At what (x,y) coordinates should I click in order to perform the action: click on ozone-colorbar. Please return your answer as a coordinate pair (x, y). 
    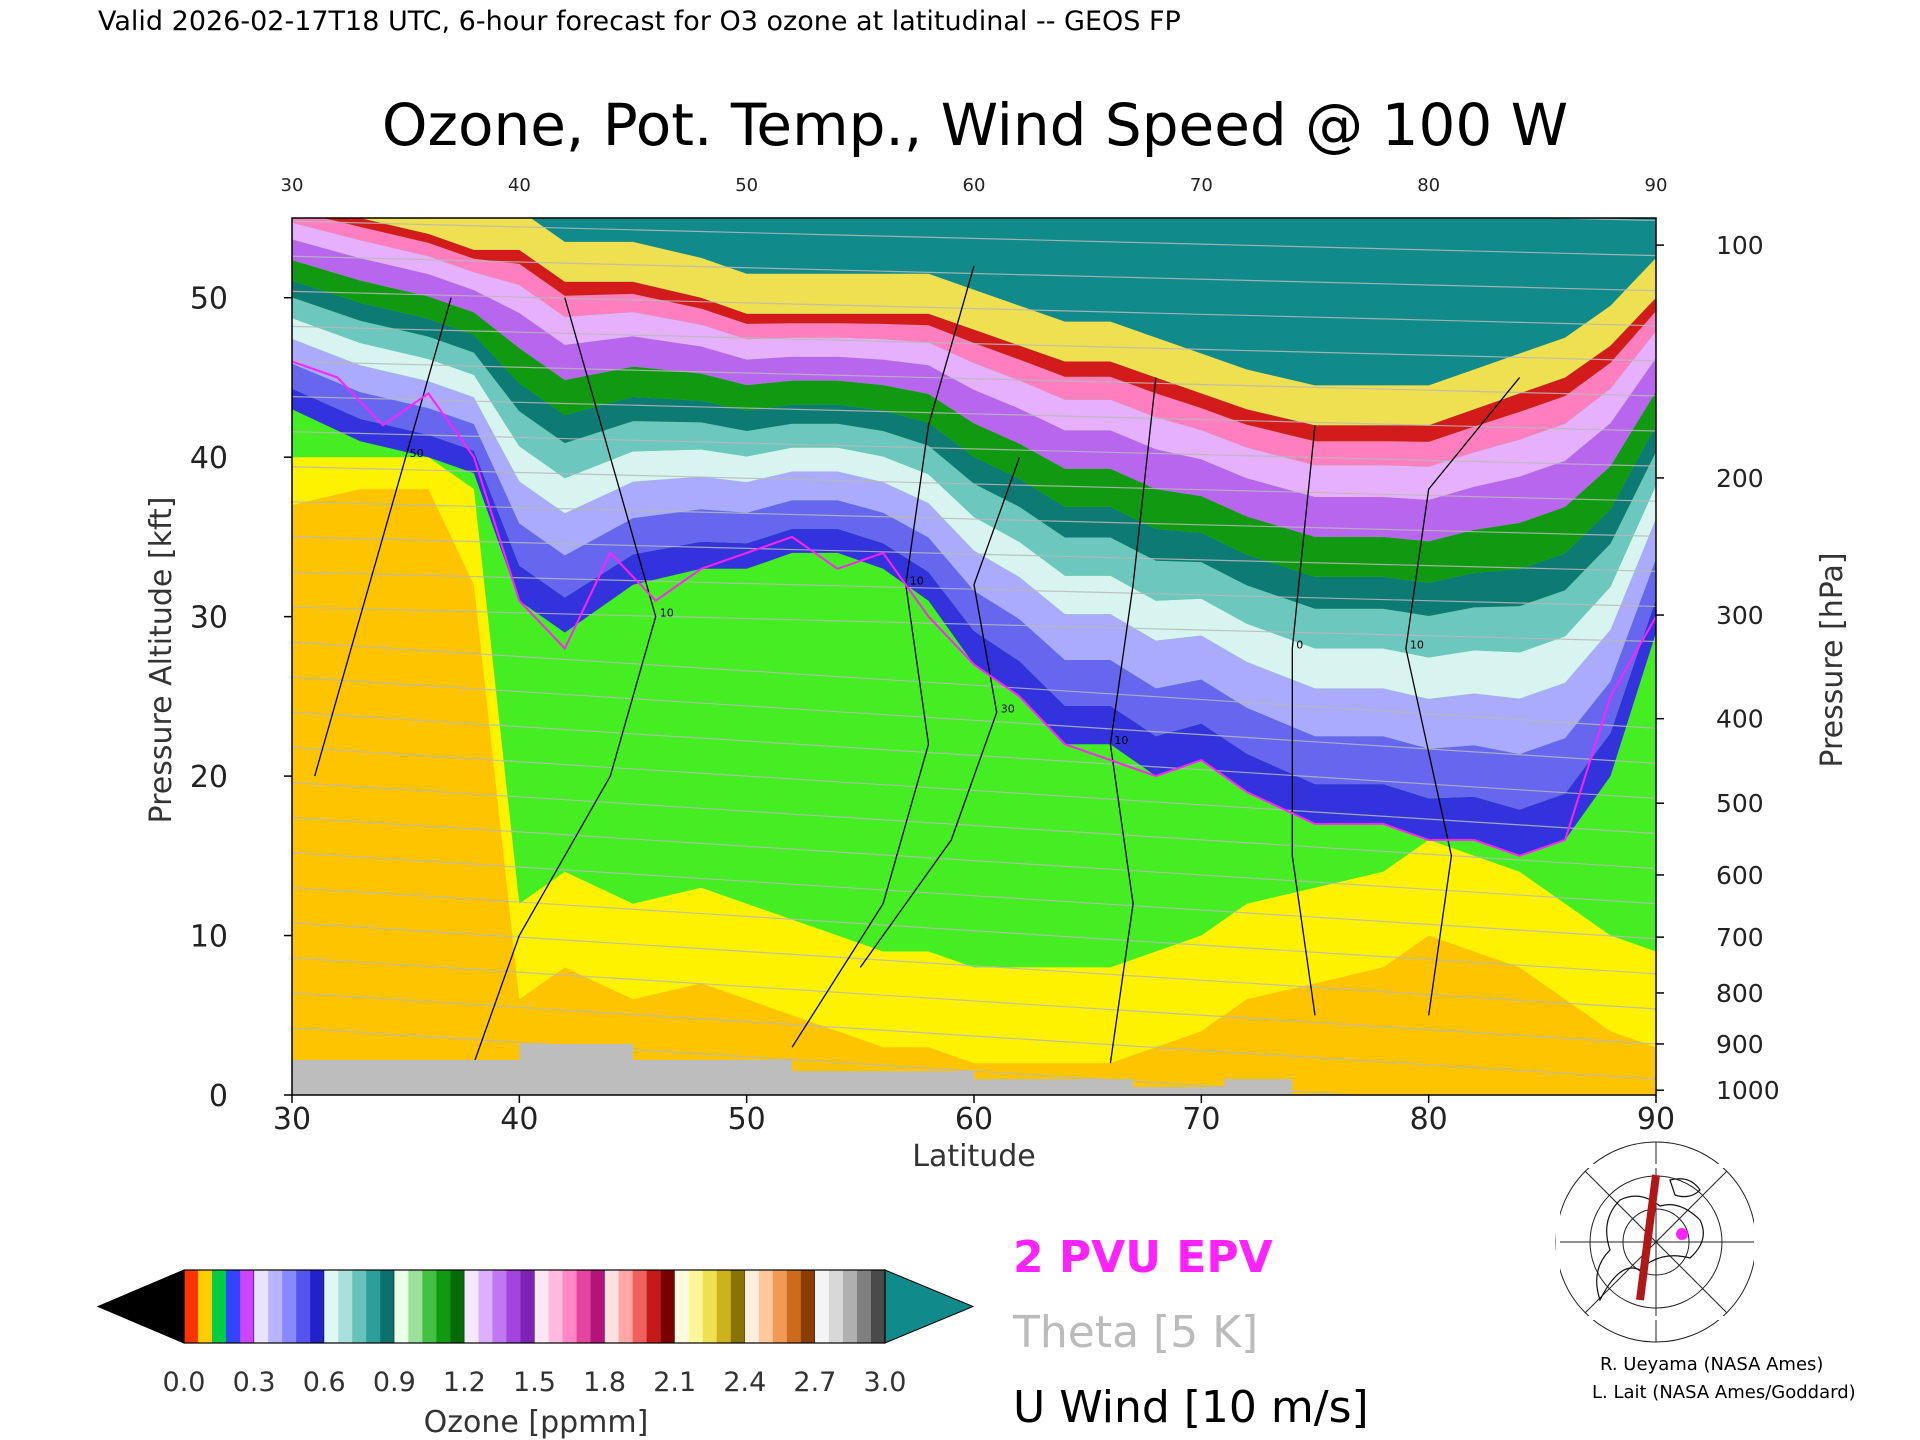
    Looking at the image, I should click on (535, 1306).